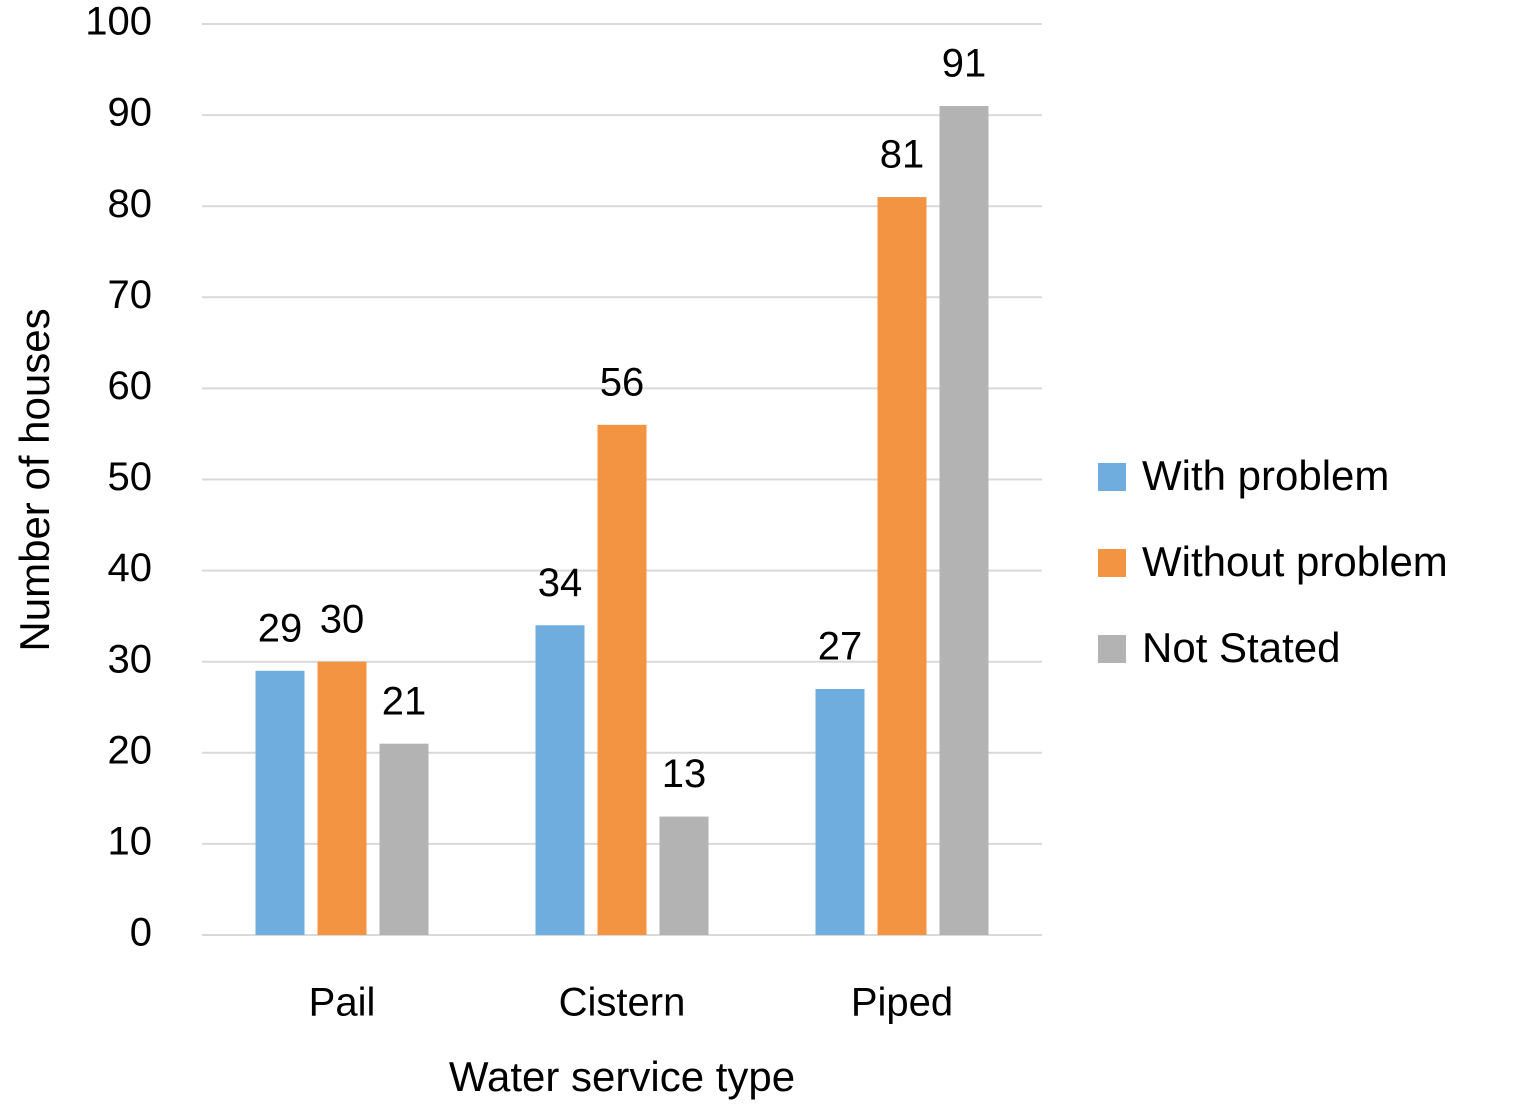  What do you see at coordinates (130, 750) in the screenshot?
I see `y-tick-label: 20` at bounding box center [130, 750].